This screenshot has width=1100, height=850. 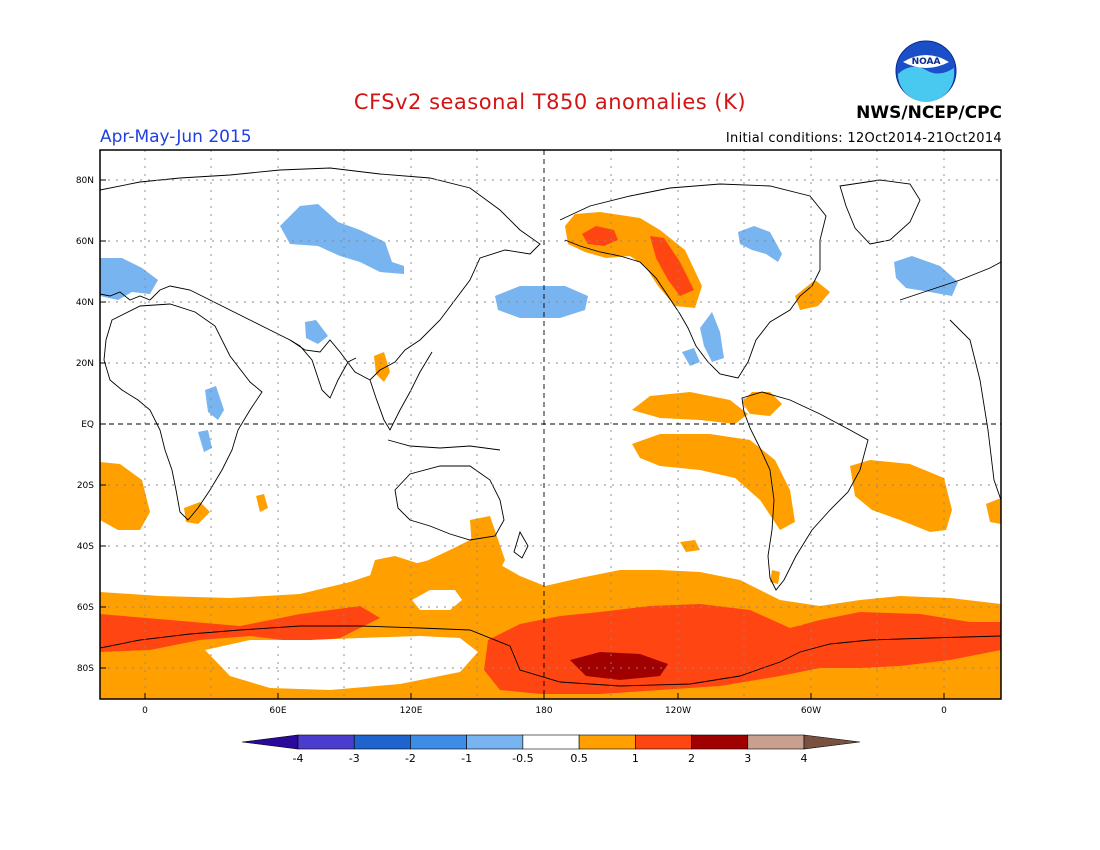 I want to click on lon-label: 120E, so click(x=411, y=711).